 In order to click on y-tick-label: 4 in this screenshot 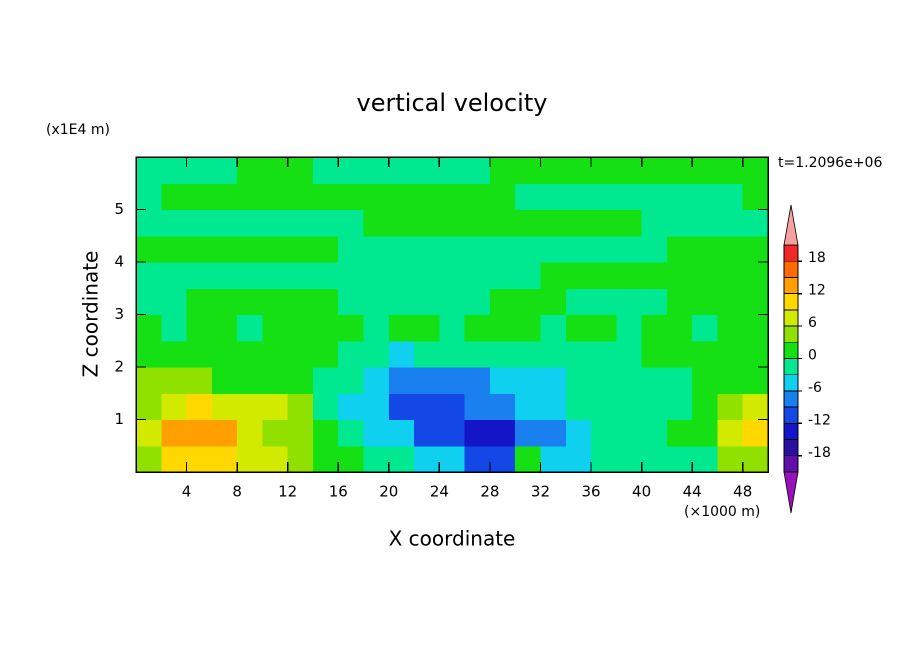, I will do `click(119, 262)`.